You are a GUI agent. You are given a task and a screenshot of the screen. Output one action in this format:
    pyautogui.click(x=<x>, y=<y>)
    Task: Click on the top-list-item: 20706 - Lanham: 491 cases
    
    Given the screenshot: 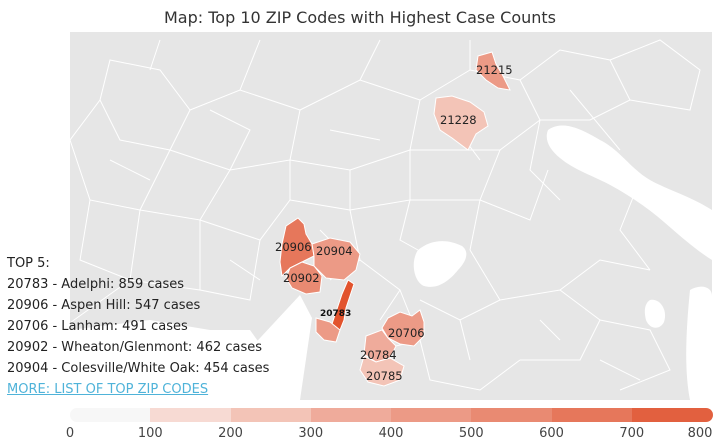 What is the action you would take?
    pyautogui.click(x=97, y=326)
    